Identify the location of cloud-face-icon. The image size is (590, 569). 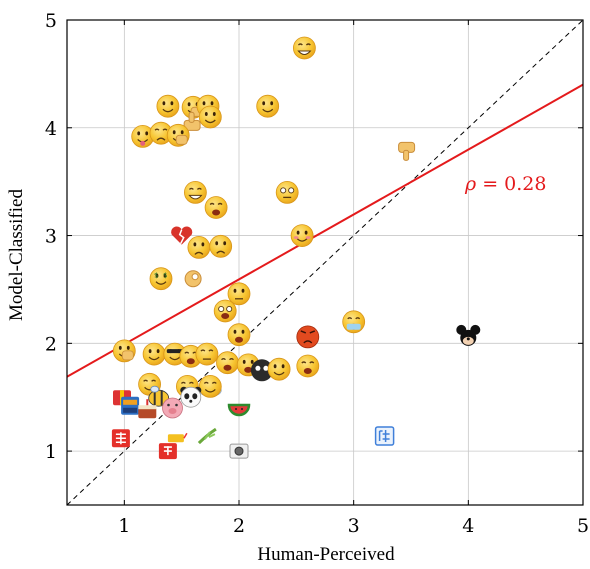
(210, 386).